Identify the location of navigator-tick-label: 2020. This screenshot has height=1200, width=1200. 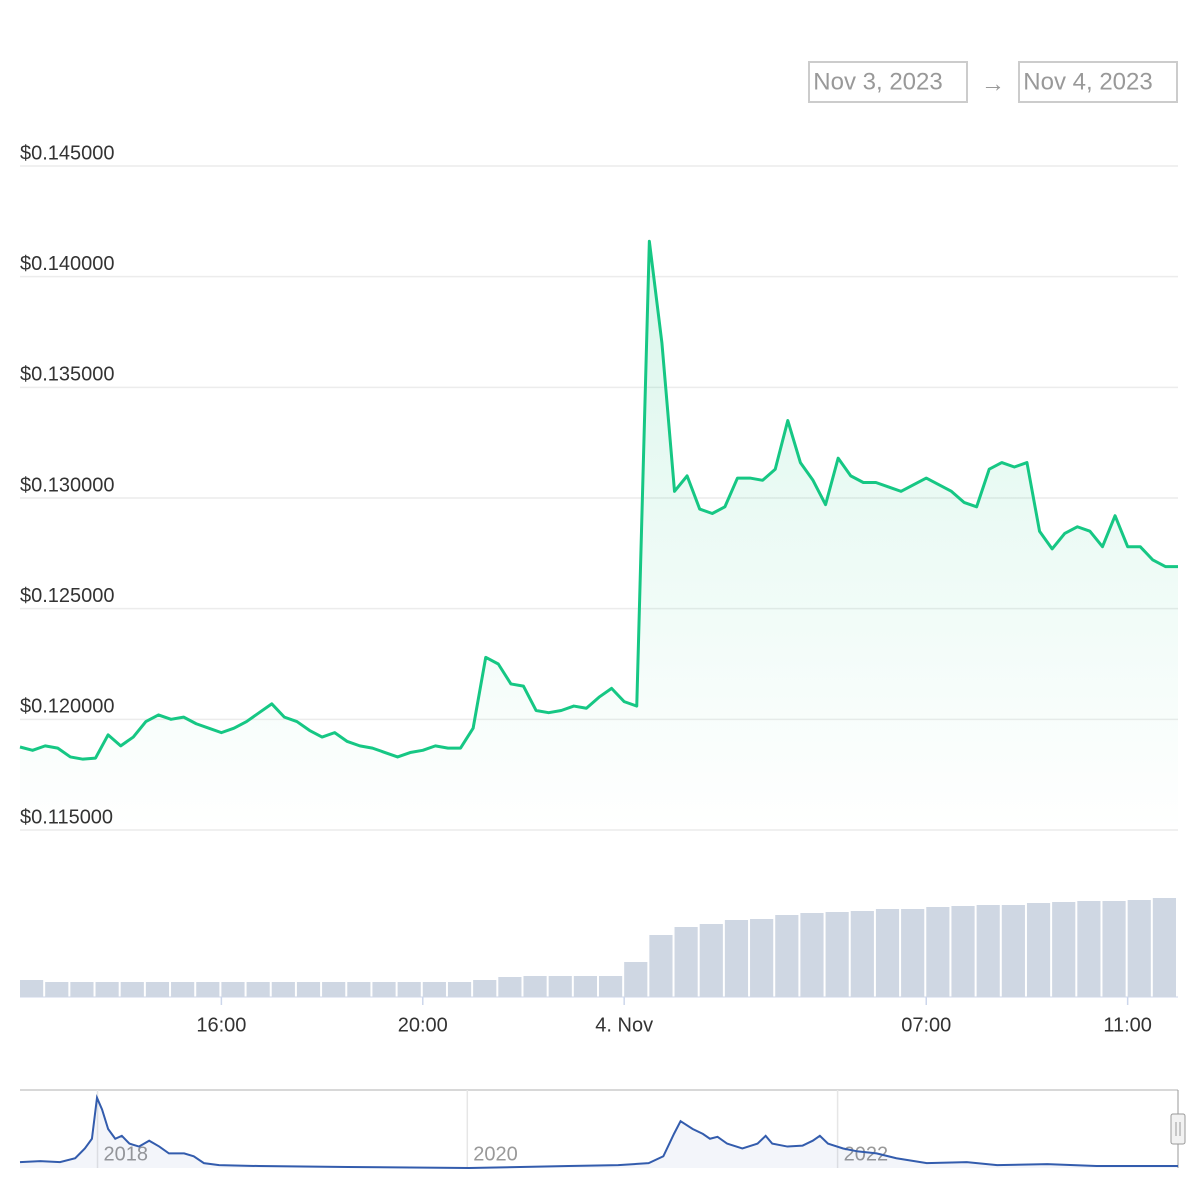
(495, 1154).